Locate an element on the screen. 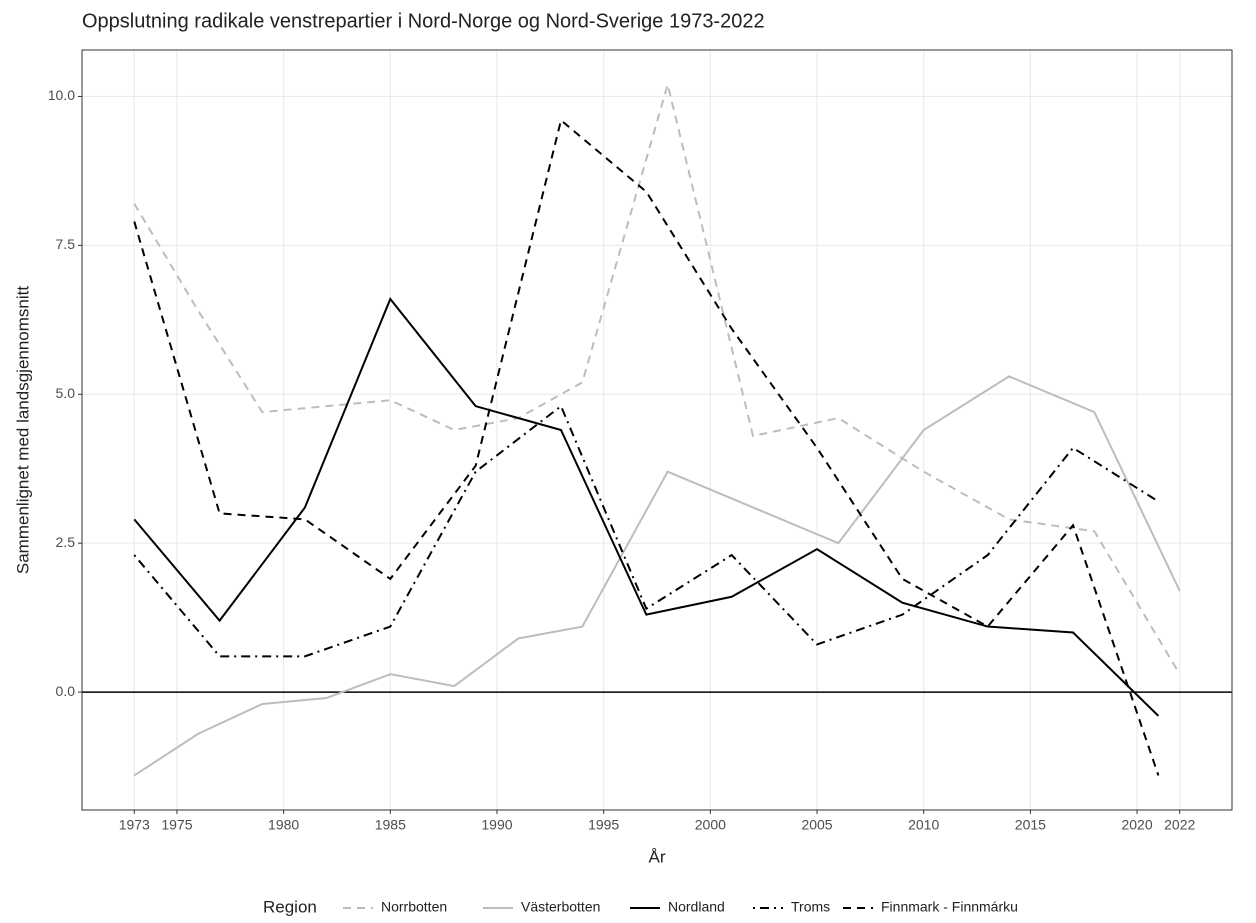 The image size is (1256, 923). legend-label: Nordland is located at coordinates (696, 907).